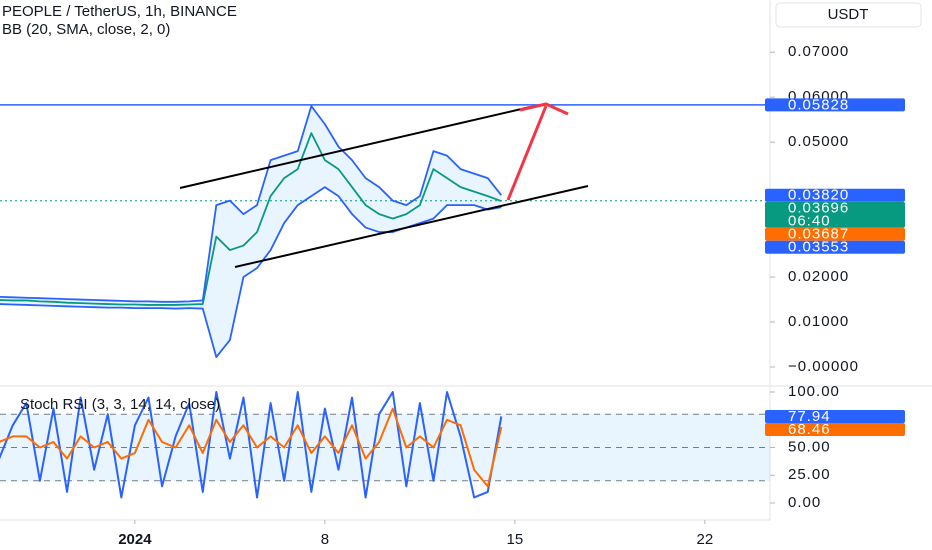 The image size is (932, 550). What do you see at coordinates (814, 391) in the screenshot?
I see `y2-tick-label: 100.00` at bounding box center [814, 391].